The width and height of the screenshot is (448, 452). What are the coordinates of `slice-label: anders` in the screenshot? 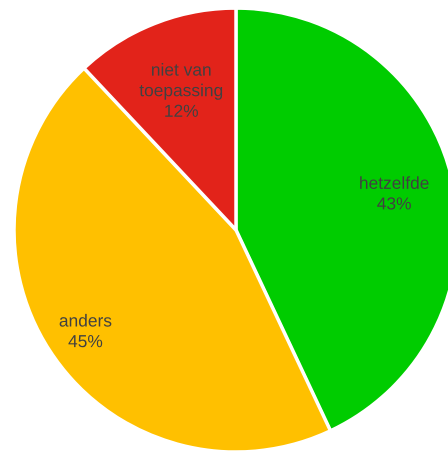 It's located at (86, 320).